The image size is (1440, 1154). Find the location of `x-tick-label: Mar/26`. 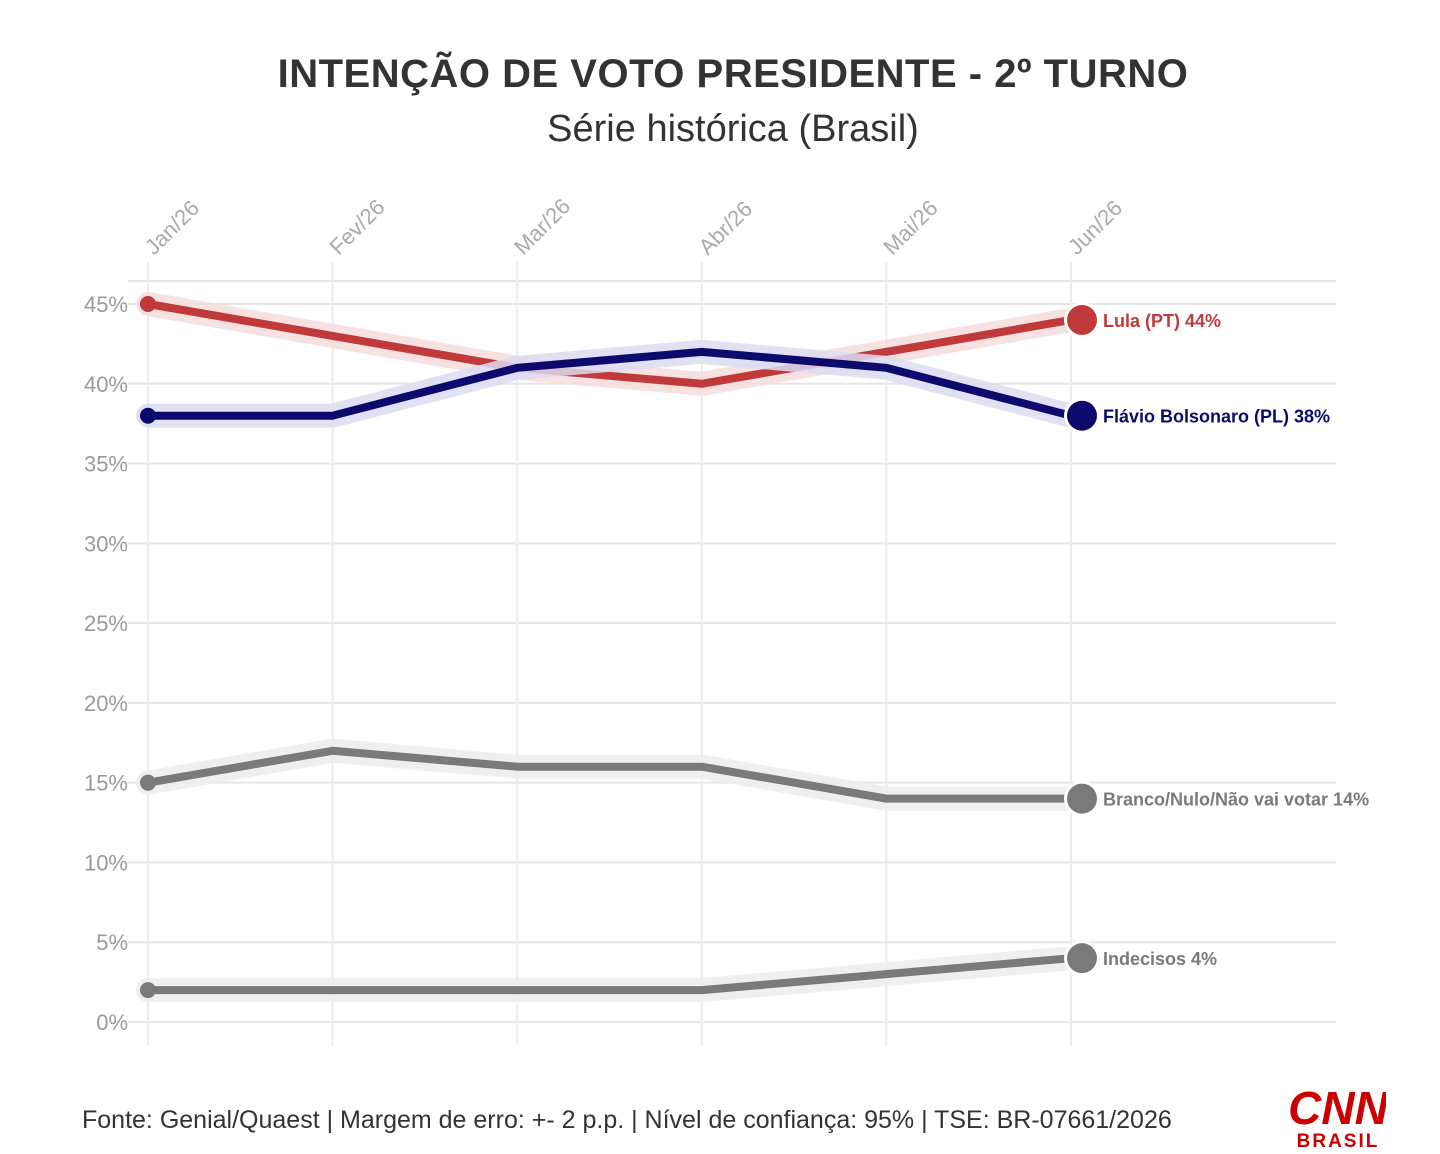

x-tick-label: Mar/26 is located at coordinates (542, 226).